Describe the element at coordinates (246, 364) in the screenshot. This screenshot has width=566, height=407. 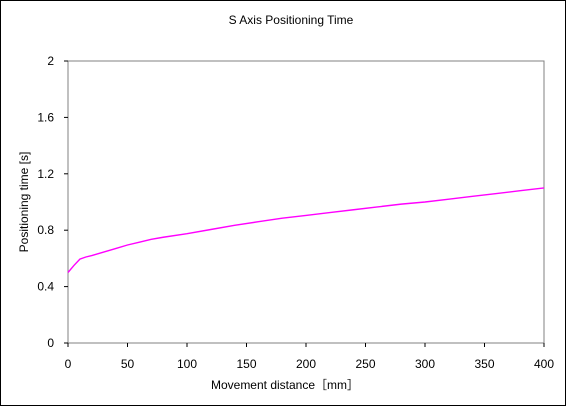
I see `x-tick-label: 150` at that location.